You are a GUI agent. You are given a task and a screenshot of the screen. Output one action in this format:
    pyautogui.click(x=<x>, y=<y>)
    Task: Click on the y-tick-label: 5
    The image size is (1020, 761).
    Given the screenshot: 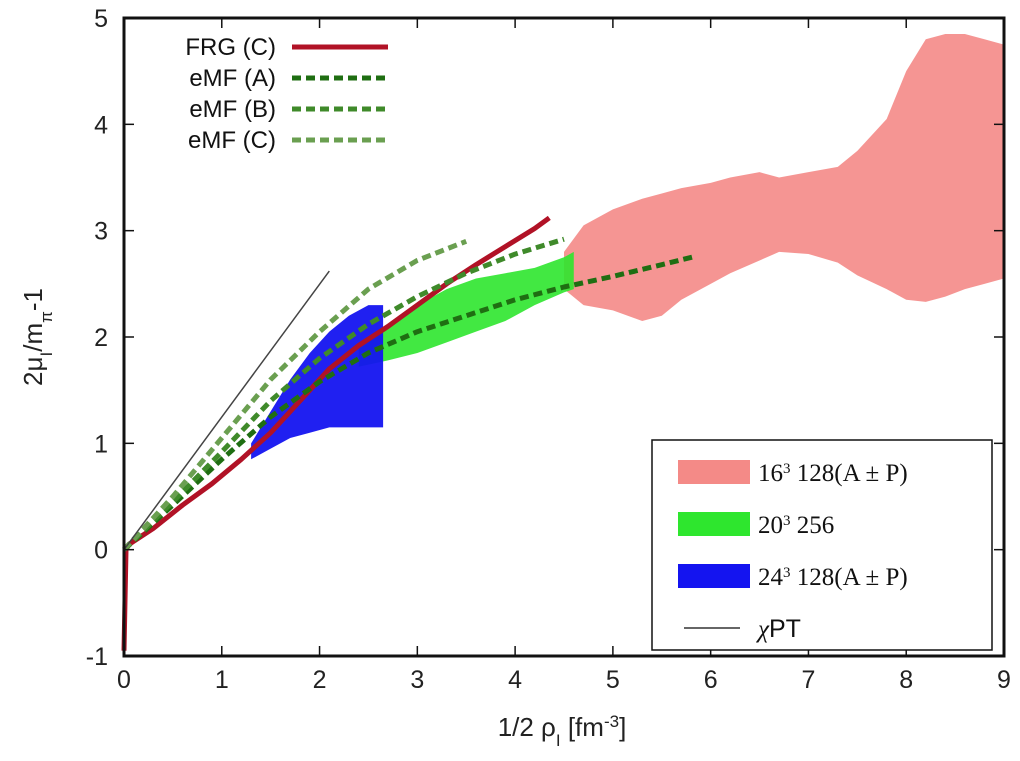 What is the action you would take?
    pyautogui.click(x=101, y=19)
    